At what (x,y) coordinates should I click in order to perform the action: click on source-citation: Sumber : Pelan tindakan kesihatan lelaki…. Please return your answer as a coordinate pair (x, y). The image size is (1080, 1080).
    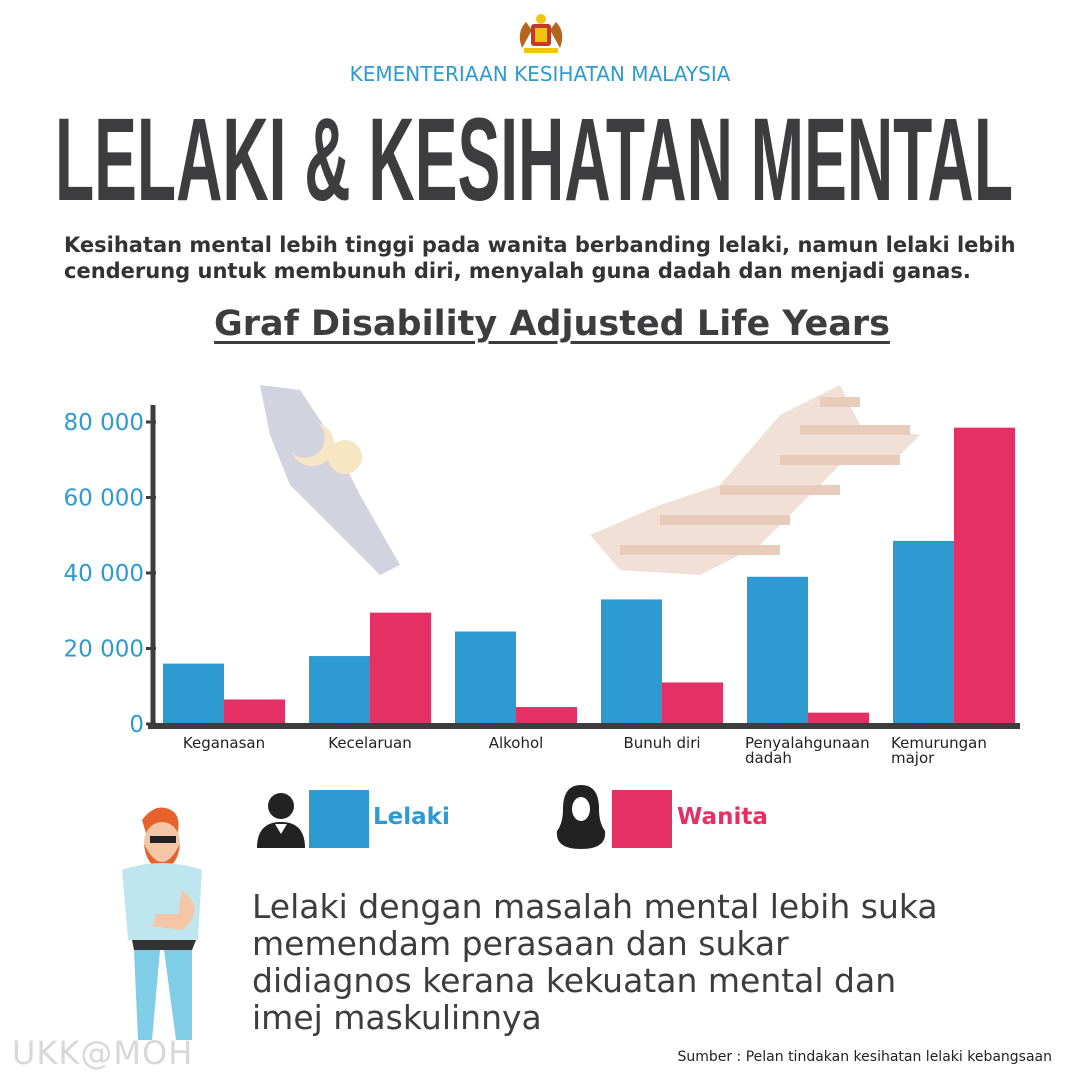
    Looking at the image, I should click on (864, 1057).